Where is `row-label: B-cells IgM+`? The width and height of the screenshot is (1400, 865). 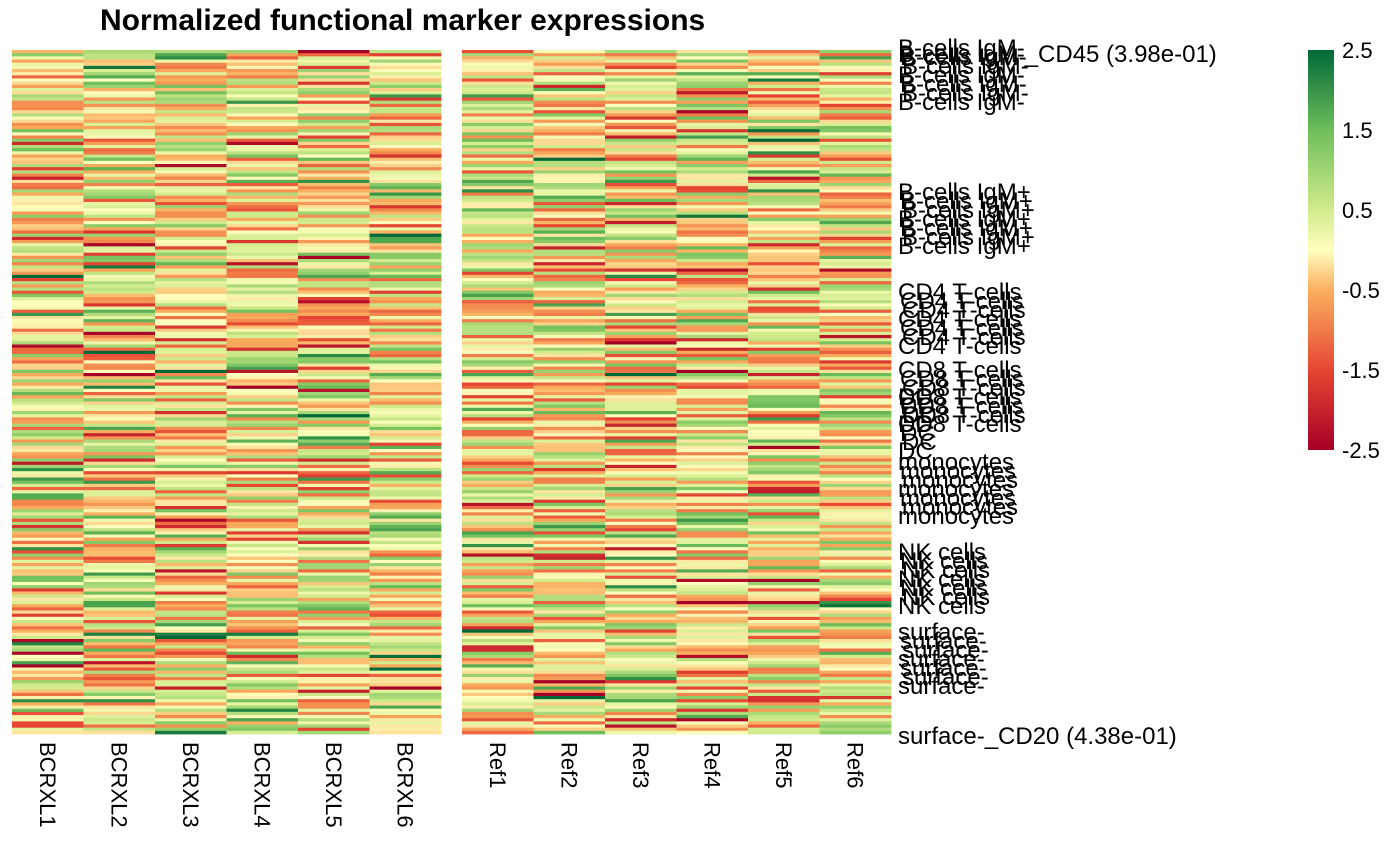
row-label: B-cells IgM+ is located at coordinates (966, 201).